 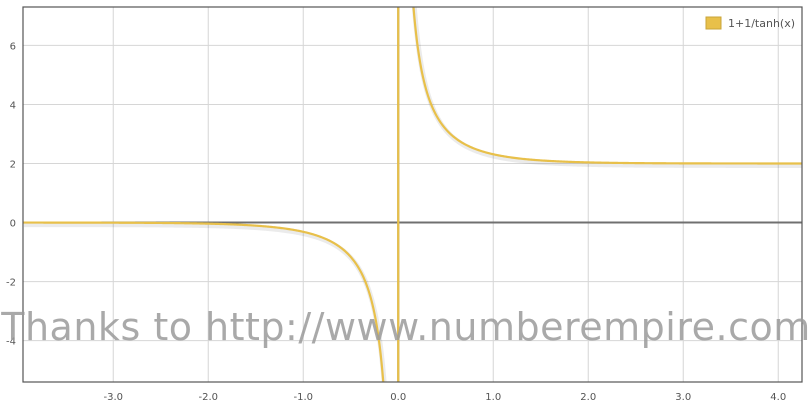 What do you see at coordinates (11, 283) in the screenshot?
I see `y-tick-label: -2` at bounding box center [11, 283].